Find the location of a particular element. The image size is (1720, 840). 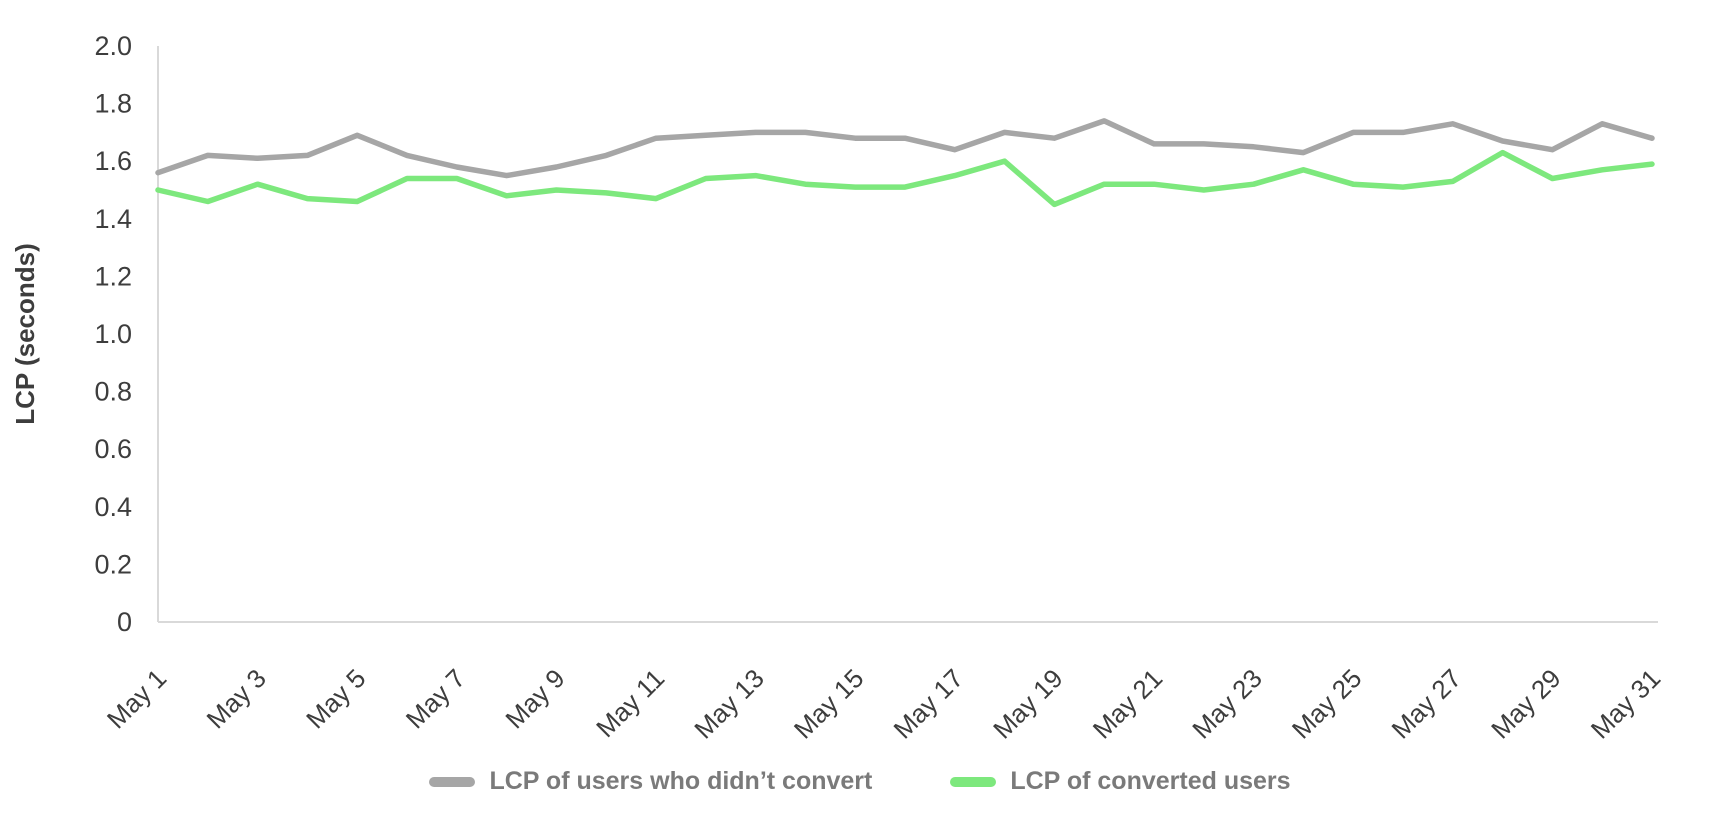

x-tick-label: May 23 is located at coordinates (1227, 704).